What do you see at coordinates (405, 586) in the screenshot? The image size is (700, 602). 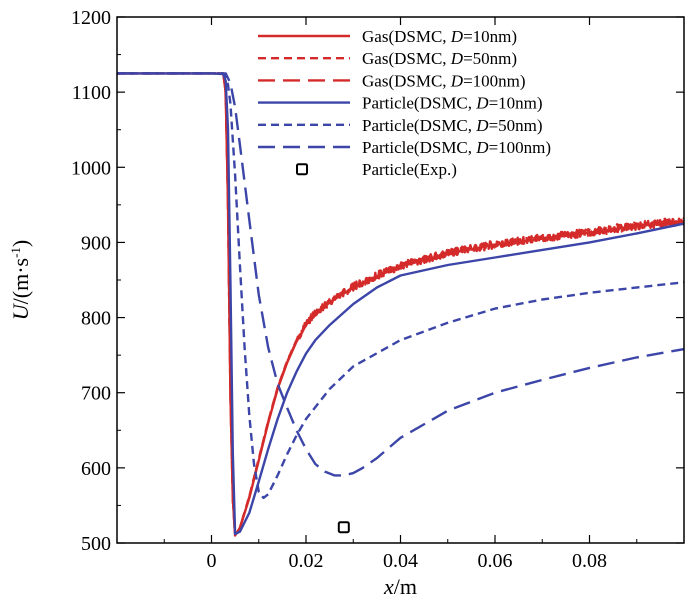 I see `x-axis-unit: /m` at bounding box center [405, 586].